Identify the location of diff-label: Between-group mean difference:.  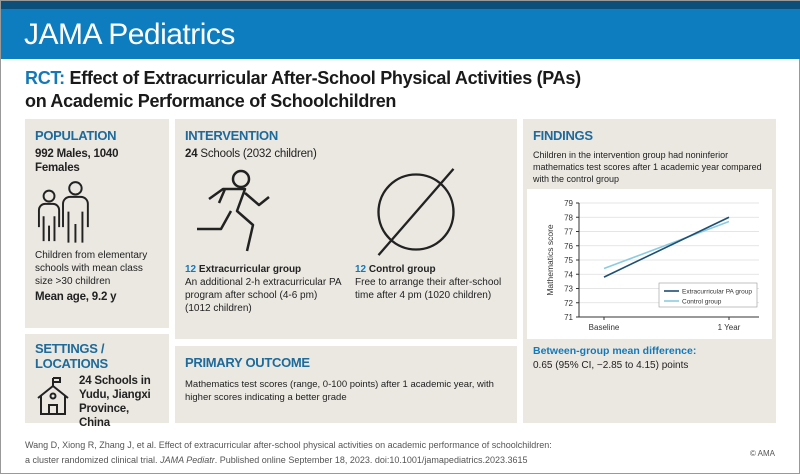
(615, 351).